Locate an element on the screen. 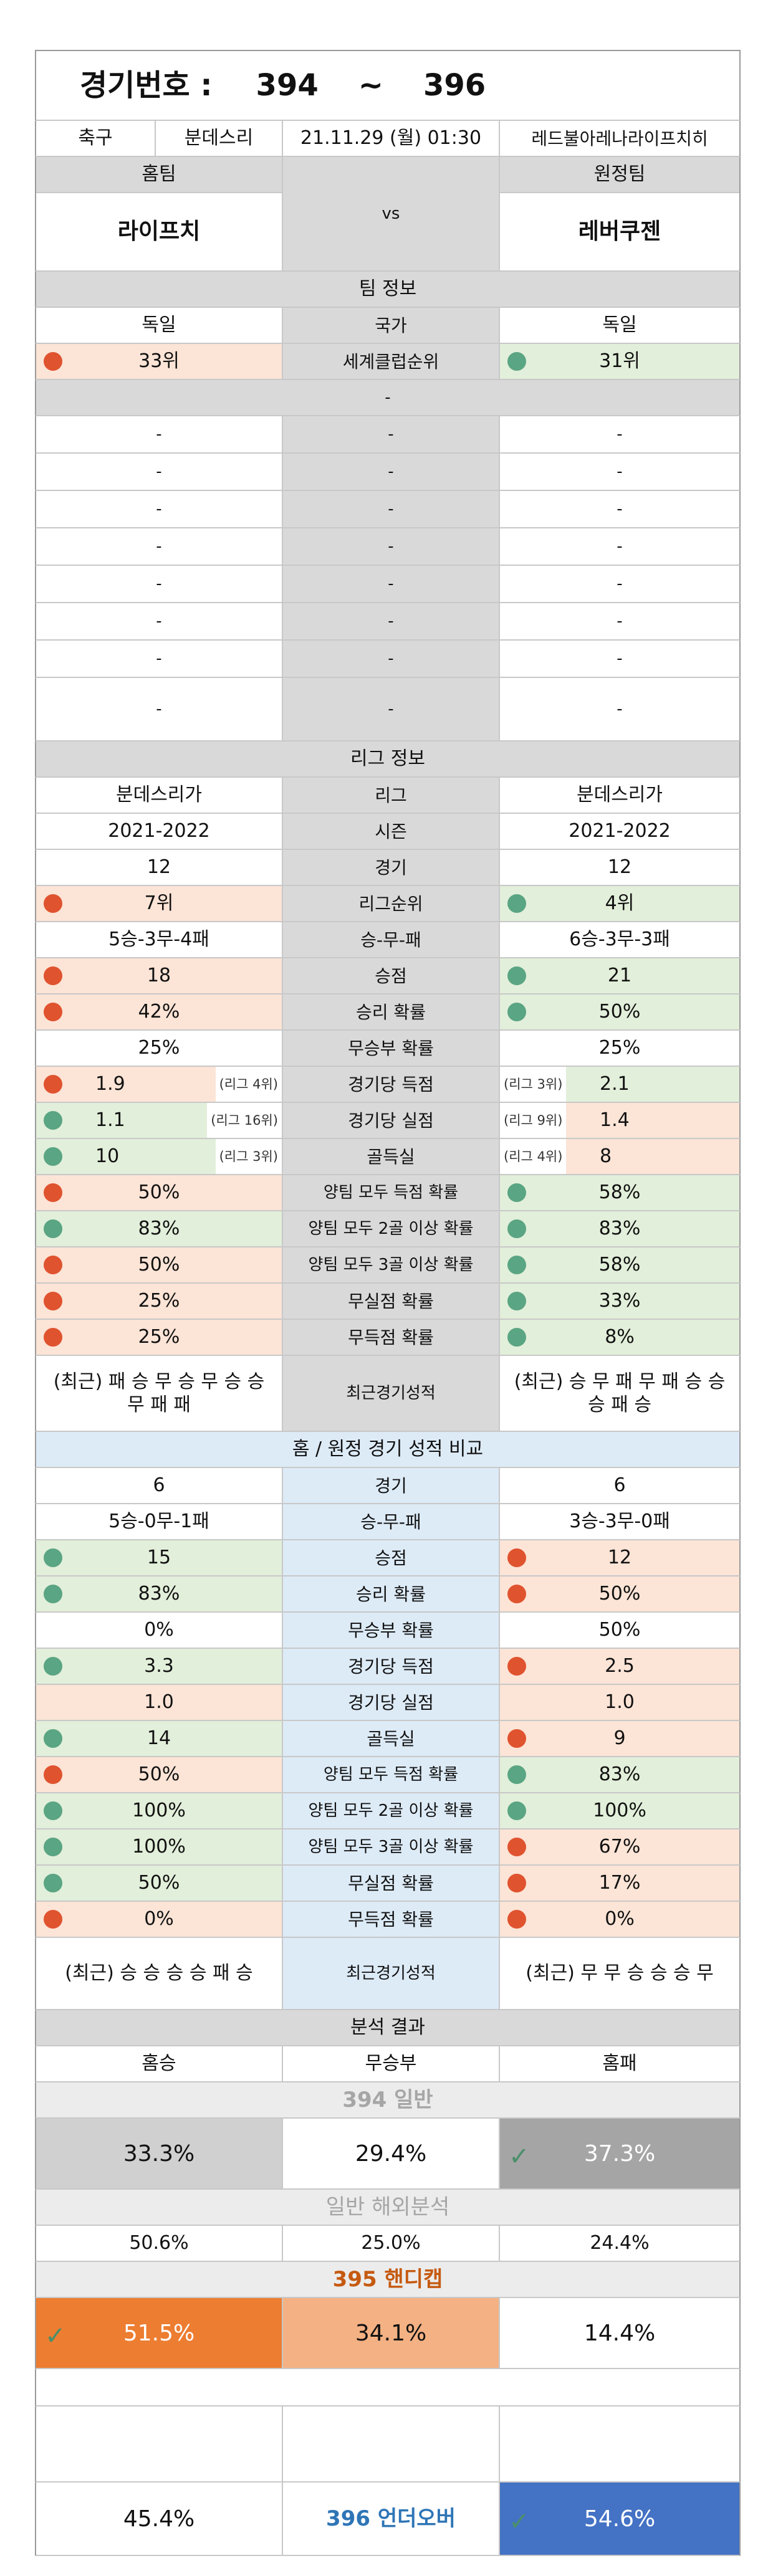  ha-home-value: 0% is located at coordinates (159, 1630).